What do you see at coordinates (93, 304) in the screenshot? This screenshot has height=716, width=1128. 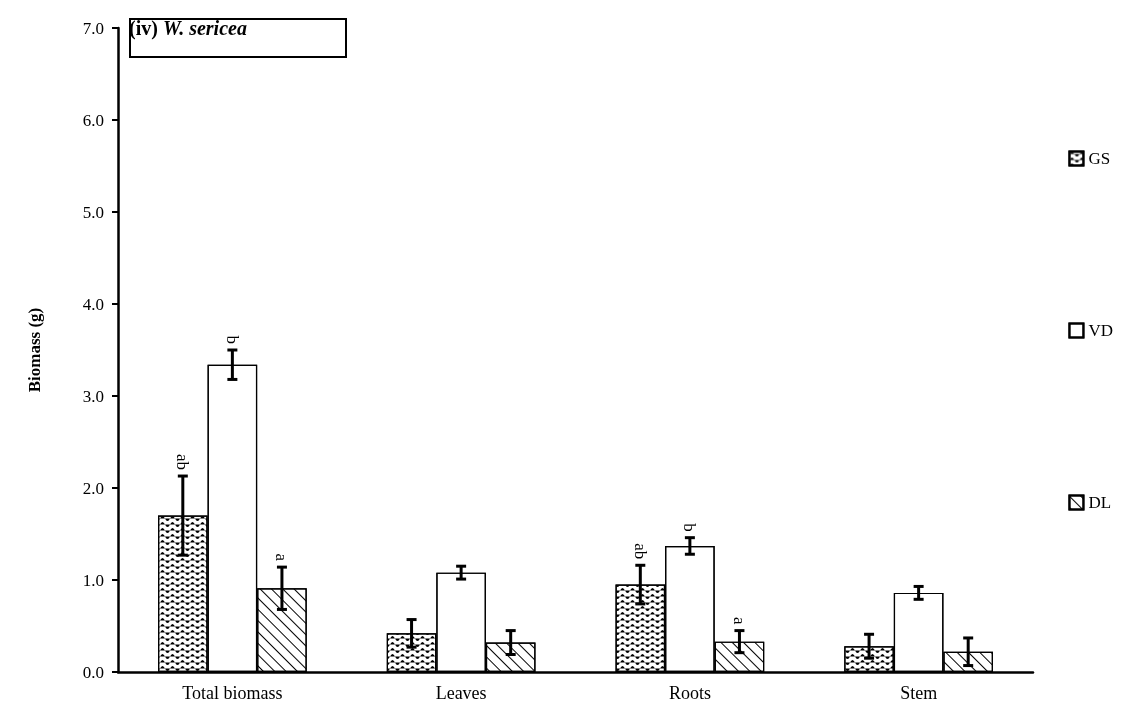 I see `y-tick-label: 4.0` at bounding box center [93, 304].